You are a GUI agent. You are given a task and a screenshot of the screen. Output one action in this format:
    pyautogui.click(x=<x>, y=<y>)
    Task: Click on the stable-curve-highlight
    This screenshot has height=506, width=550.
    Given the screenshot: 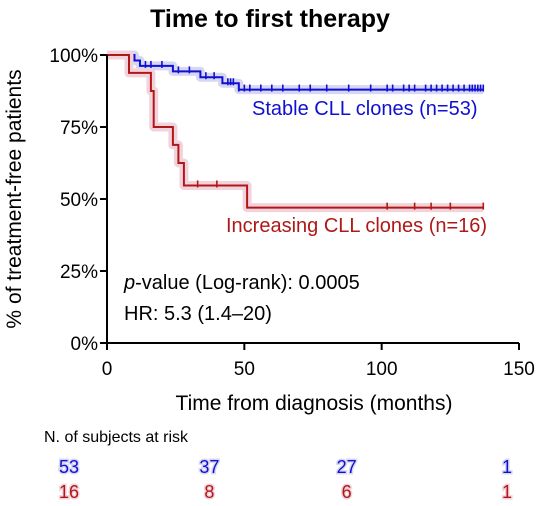 What is the action you would take?
    pyautogui.click(x=295, y=72)
    